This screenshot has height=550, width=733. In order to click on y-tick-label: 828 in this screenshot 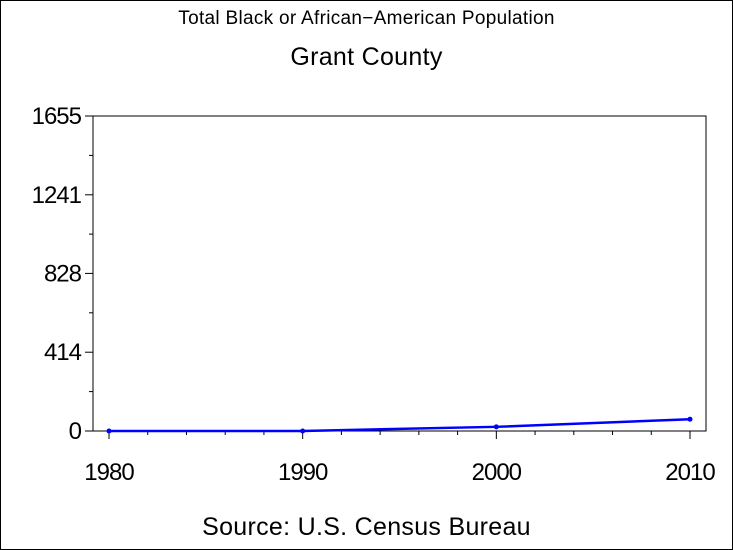, I will do `click(63, 273)`.